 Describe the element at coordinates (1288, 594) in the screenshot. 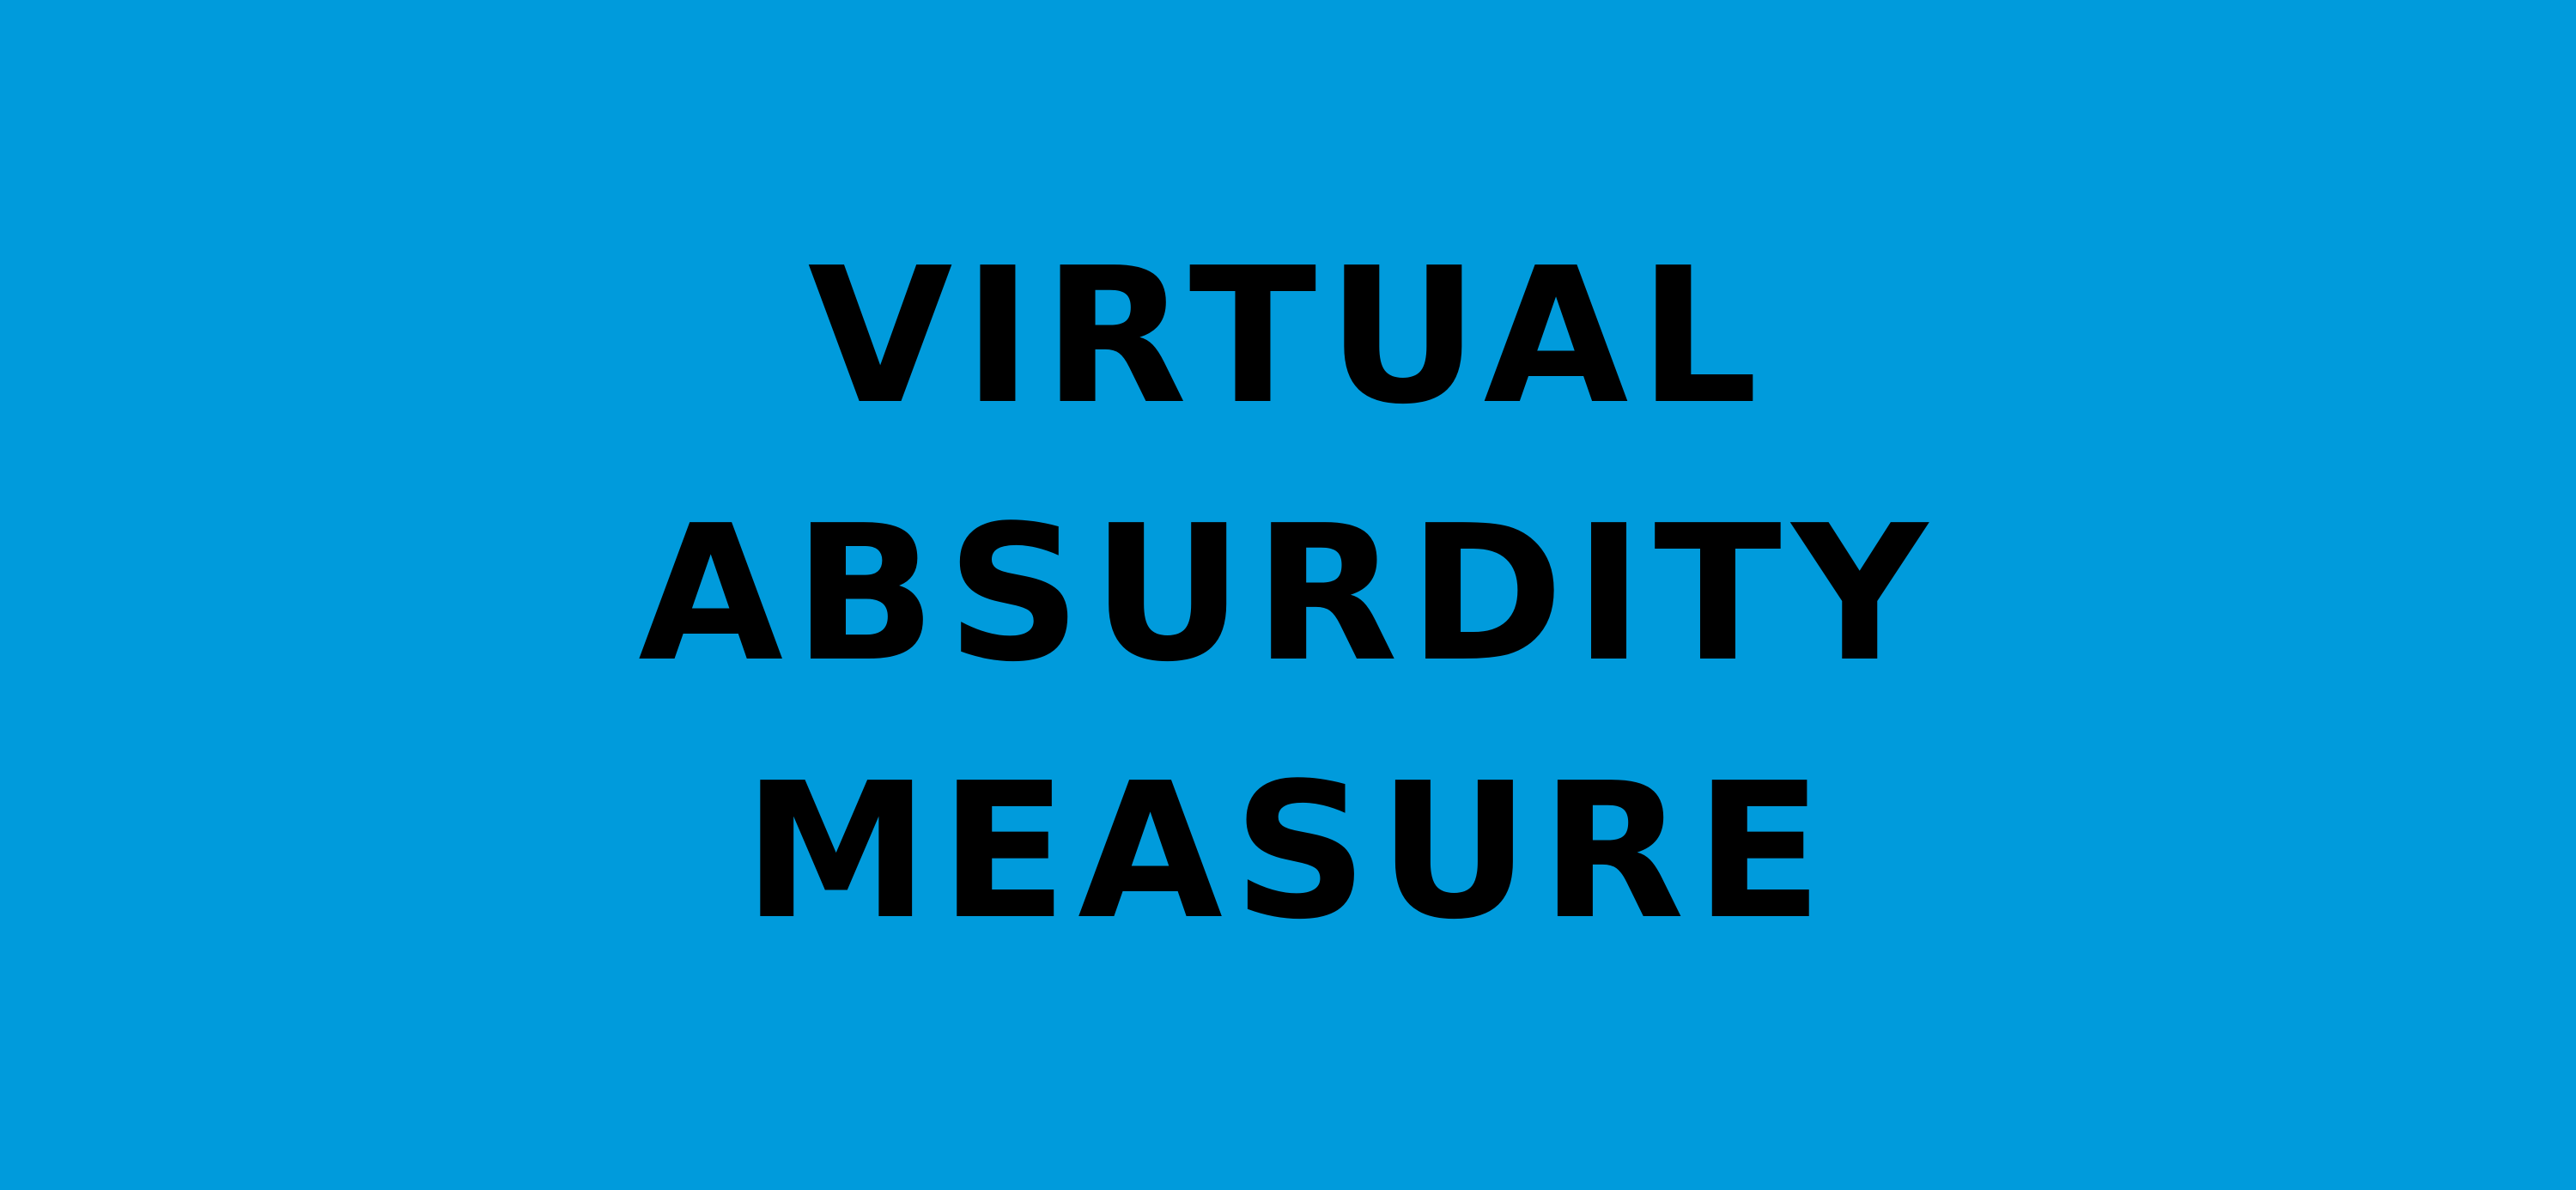

I see `title-line-2: ABSURDITY` at that location.